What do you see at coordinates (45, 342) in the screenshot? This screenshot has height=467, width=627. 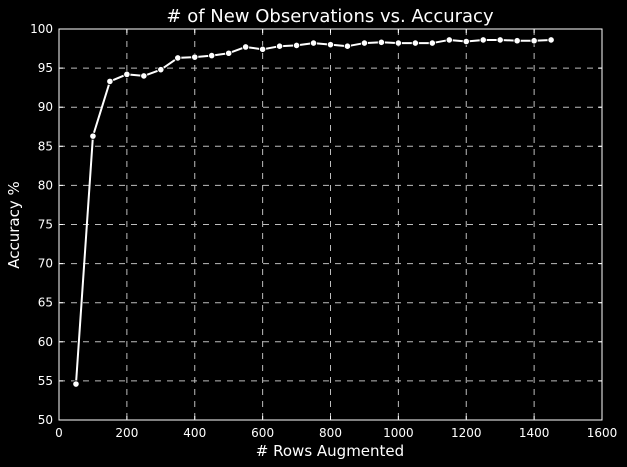 I see `y-tick-label: 60` at bounding box center [45, 342].